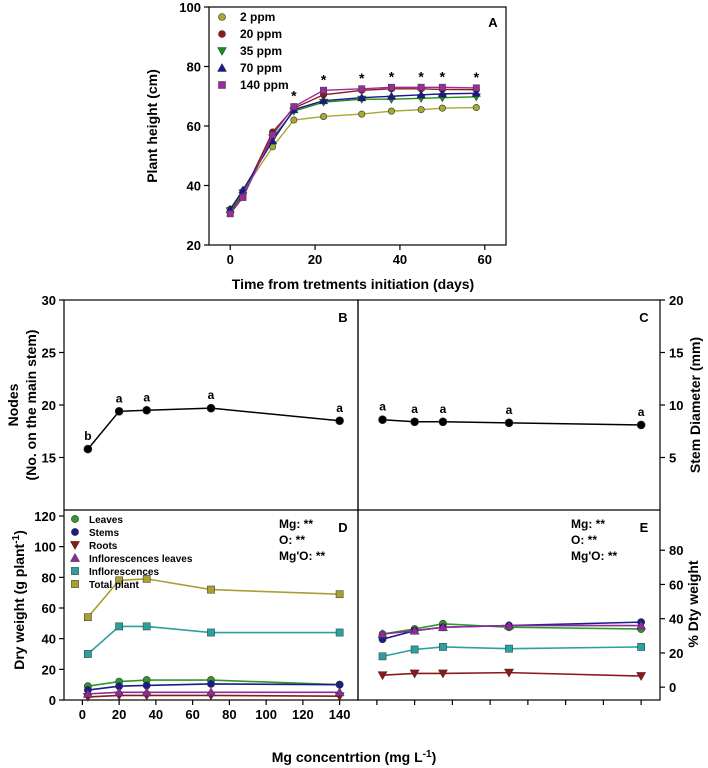 The height and width of the screenshot is (768, 708). What do you see at coordinates (315, 259) in the screenshot?
I see `panel-a-xtick-label: 20` at bounding box center [315, 259].